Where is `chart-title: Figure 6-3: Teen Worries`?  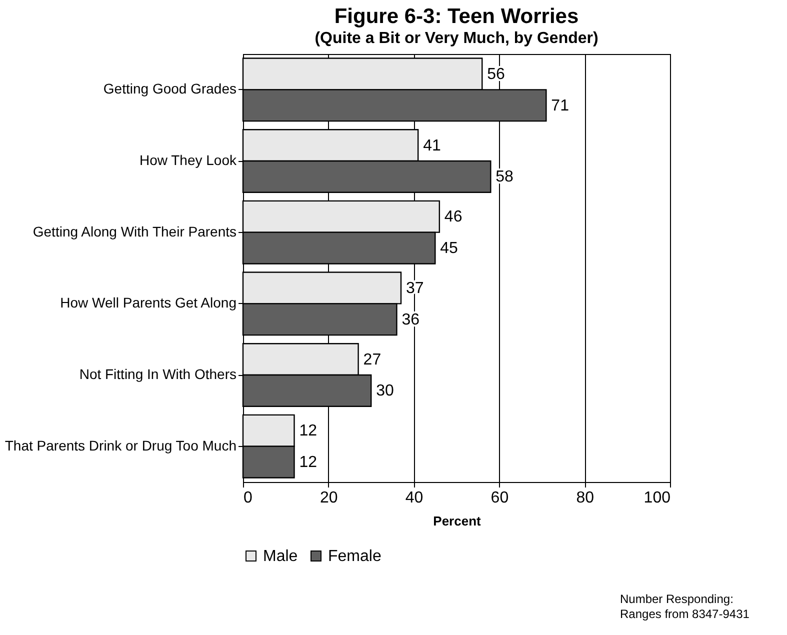
chart-title: Figure 6-3: Teen Worries is located at coordinates (456, 16).